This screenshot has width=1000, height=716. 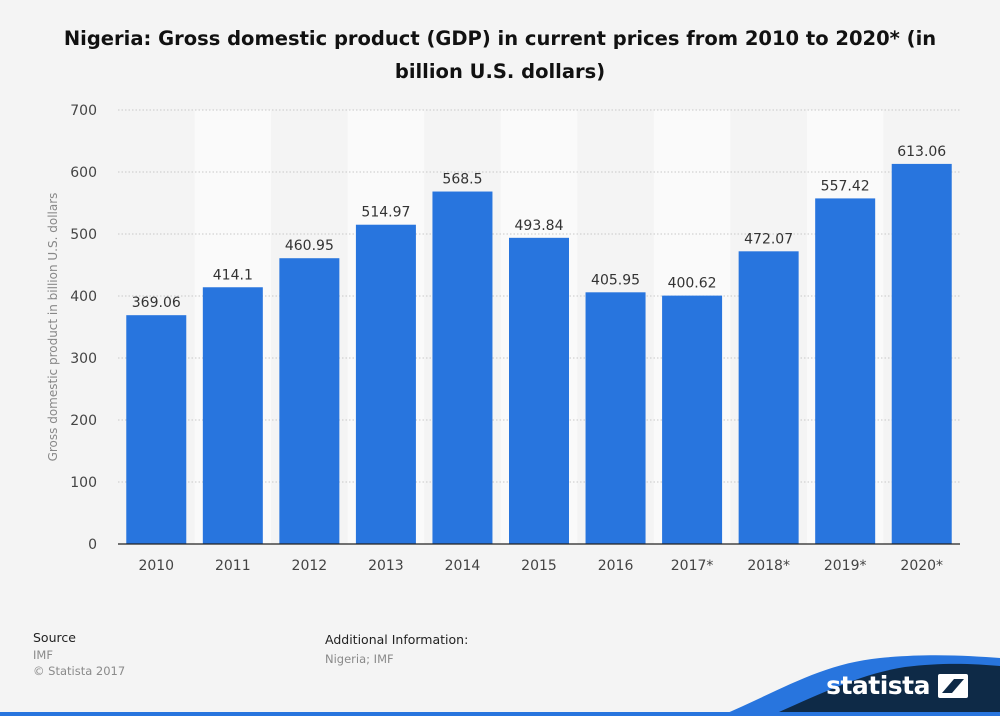 I want to click on y-tick-label: 0, so click(x=92, y=545).